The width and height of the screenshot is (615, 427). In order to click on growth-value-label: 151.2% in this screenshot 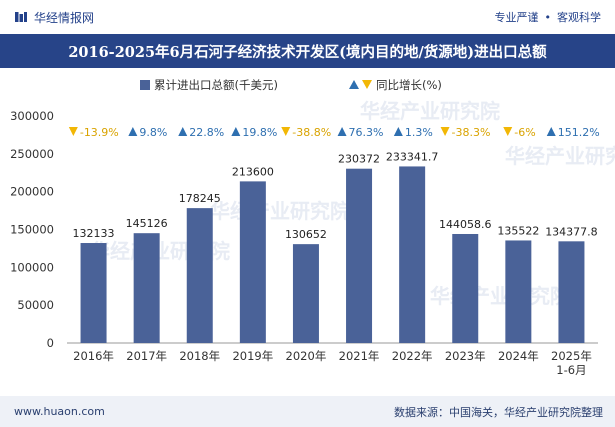, I will do `click(579, 132)`.